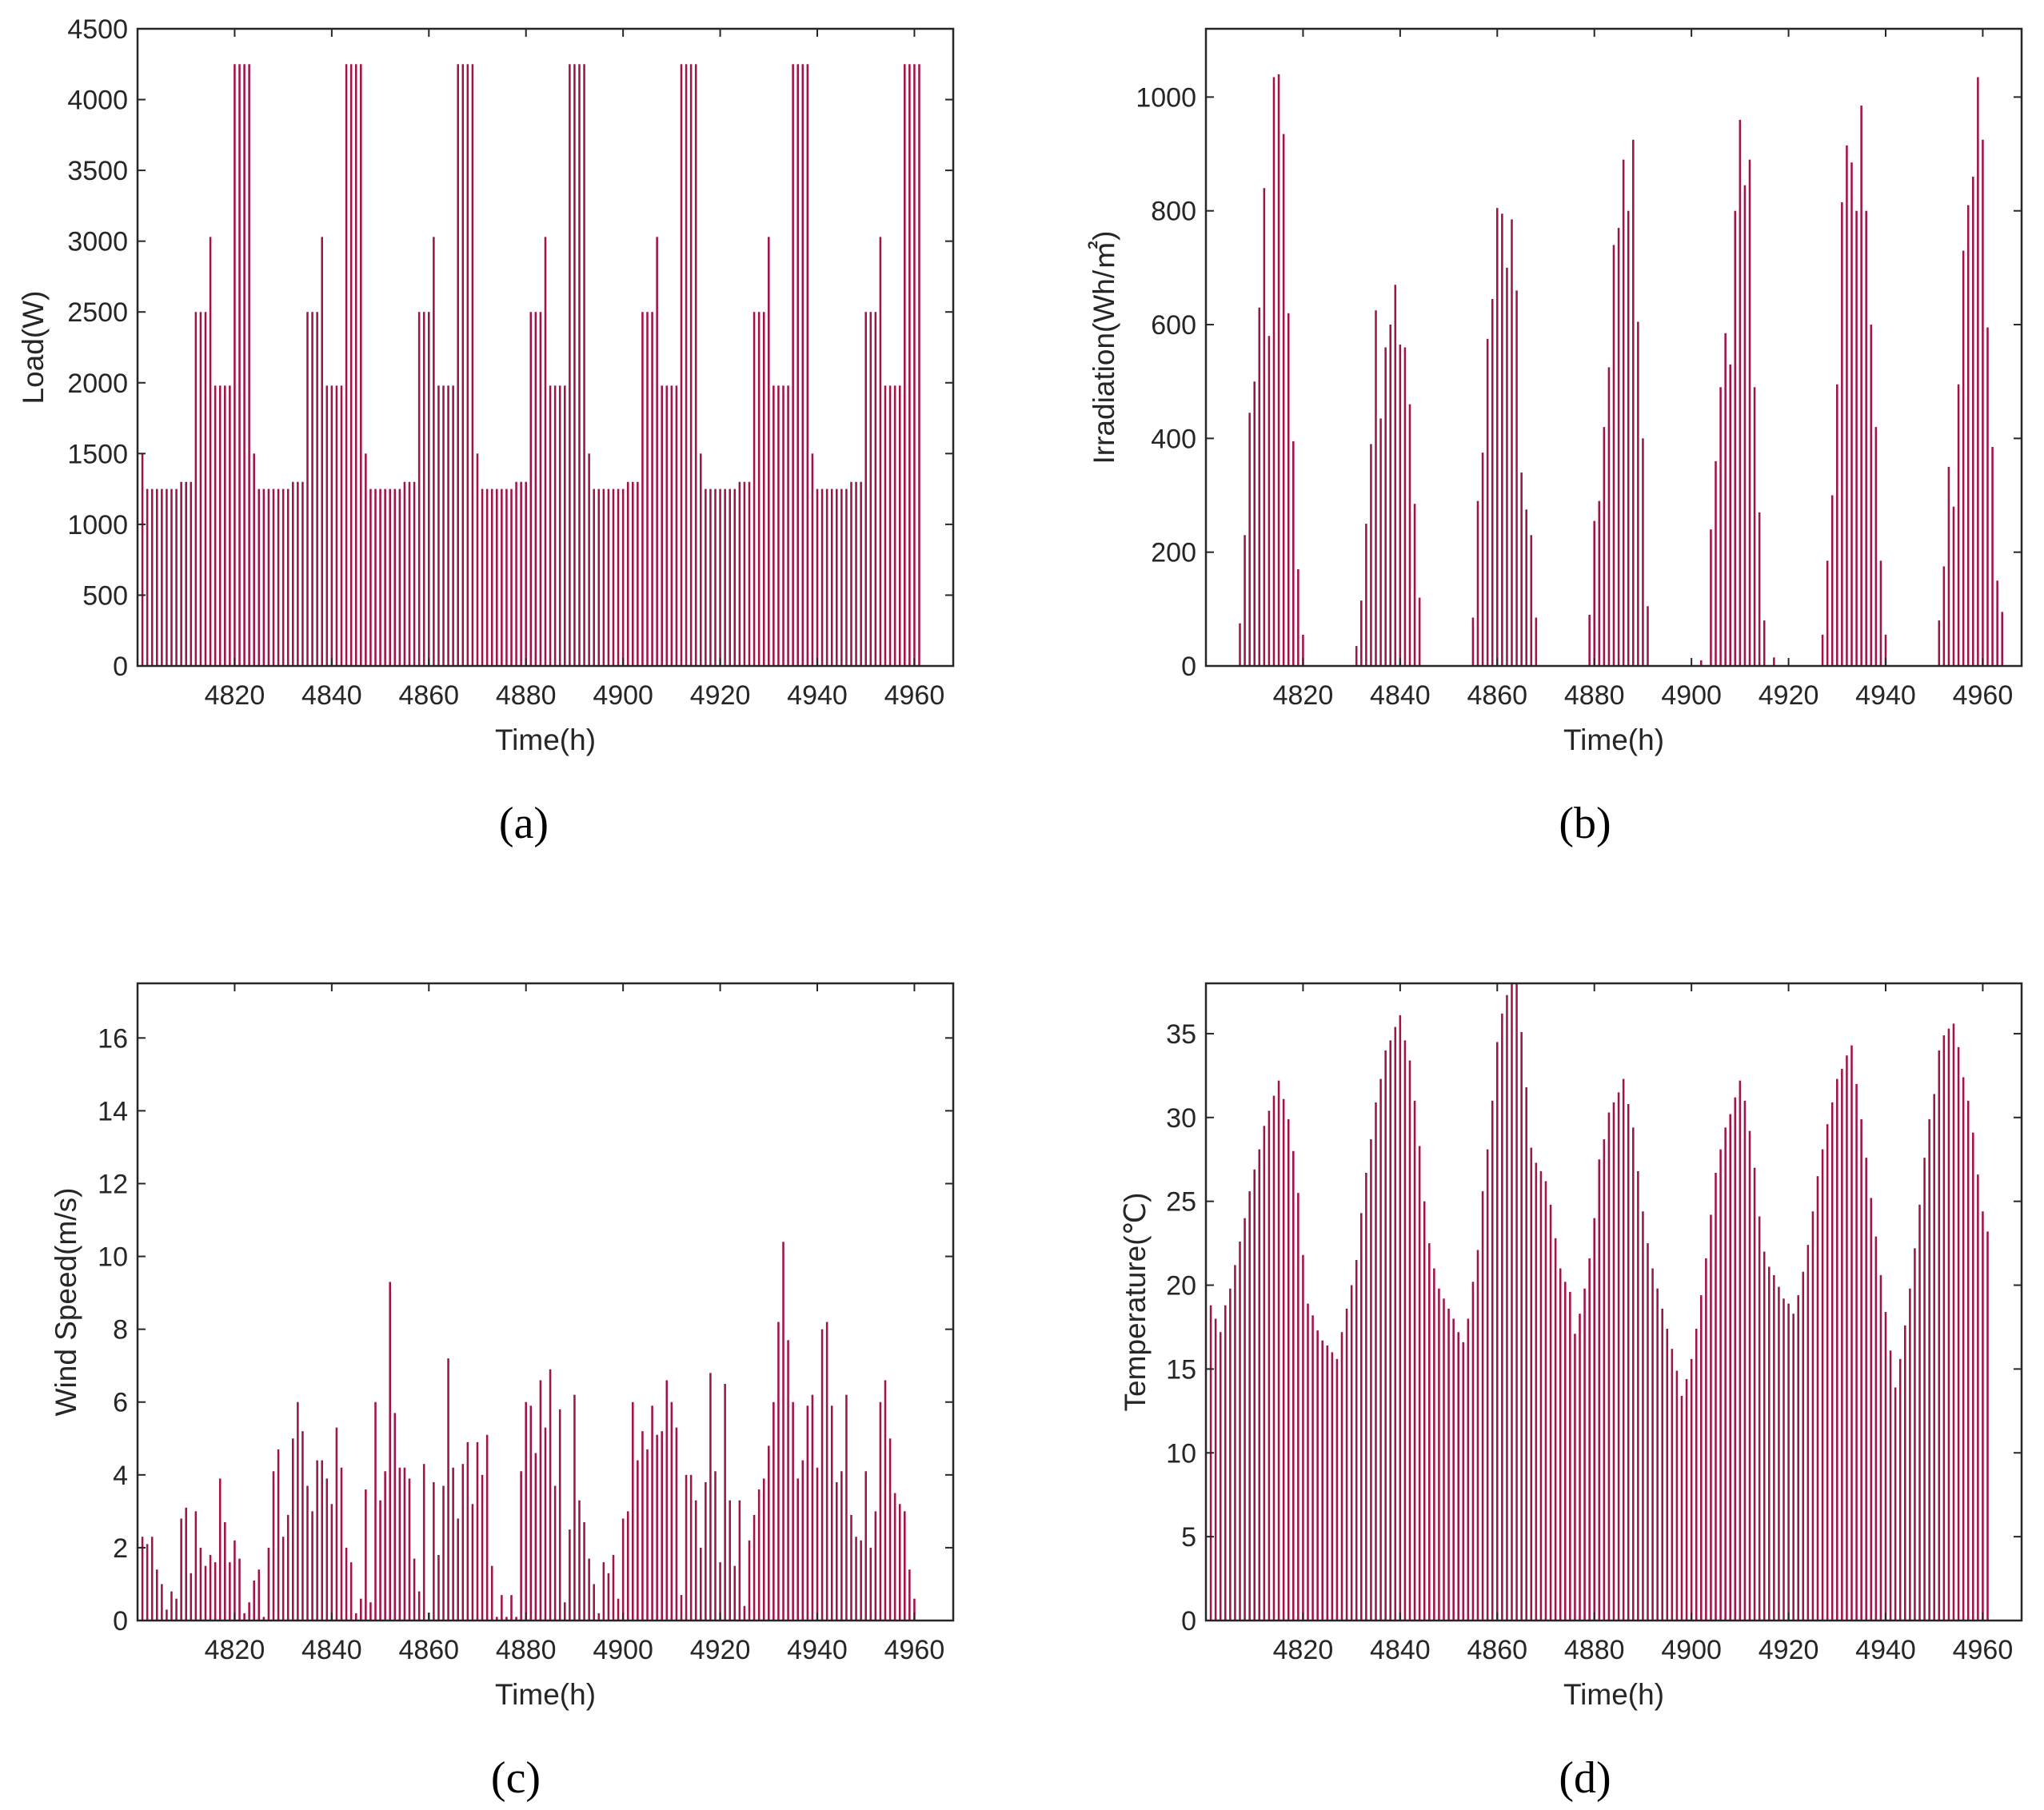 This screenshot has width=2044, height=1810. Describe the element at coordinates (1594, 1328) in the screenshot. I see `temperature-y-ticks: 0 5 10 15 20 25 30 35` at that location.